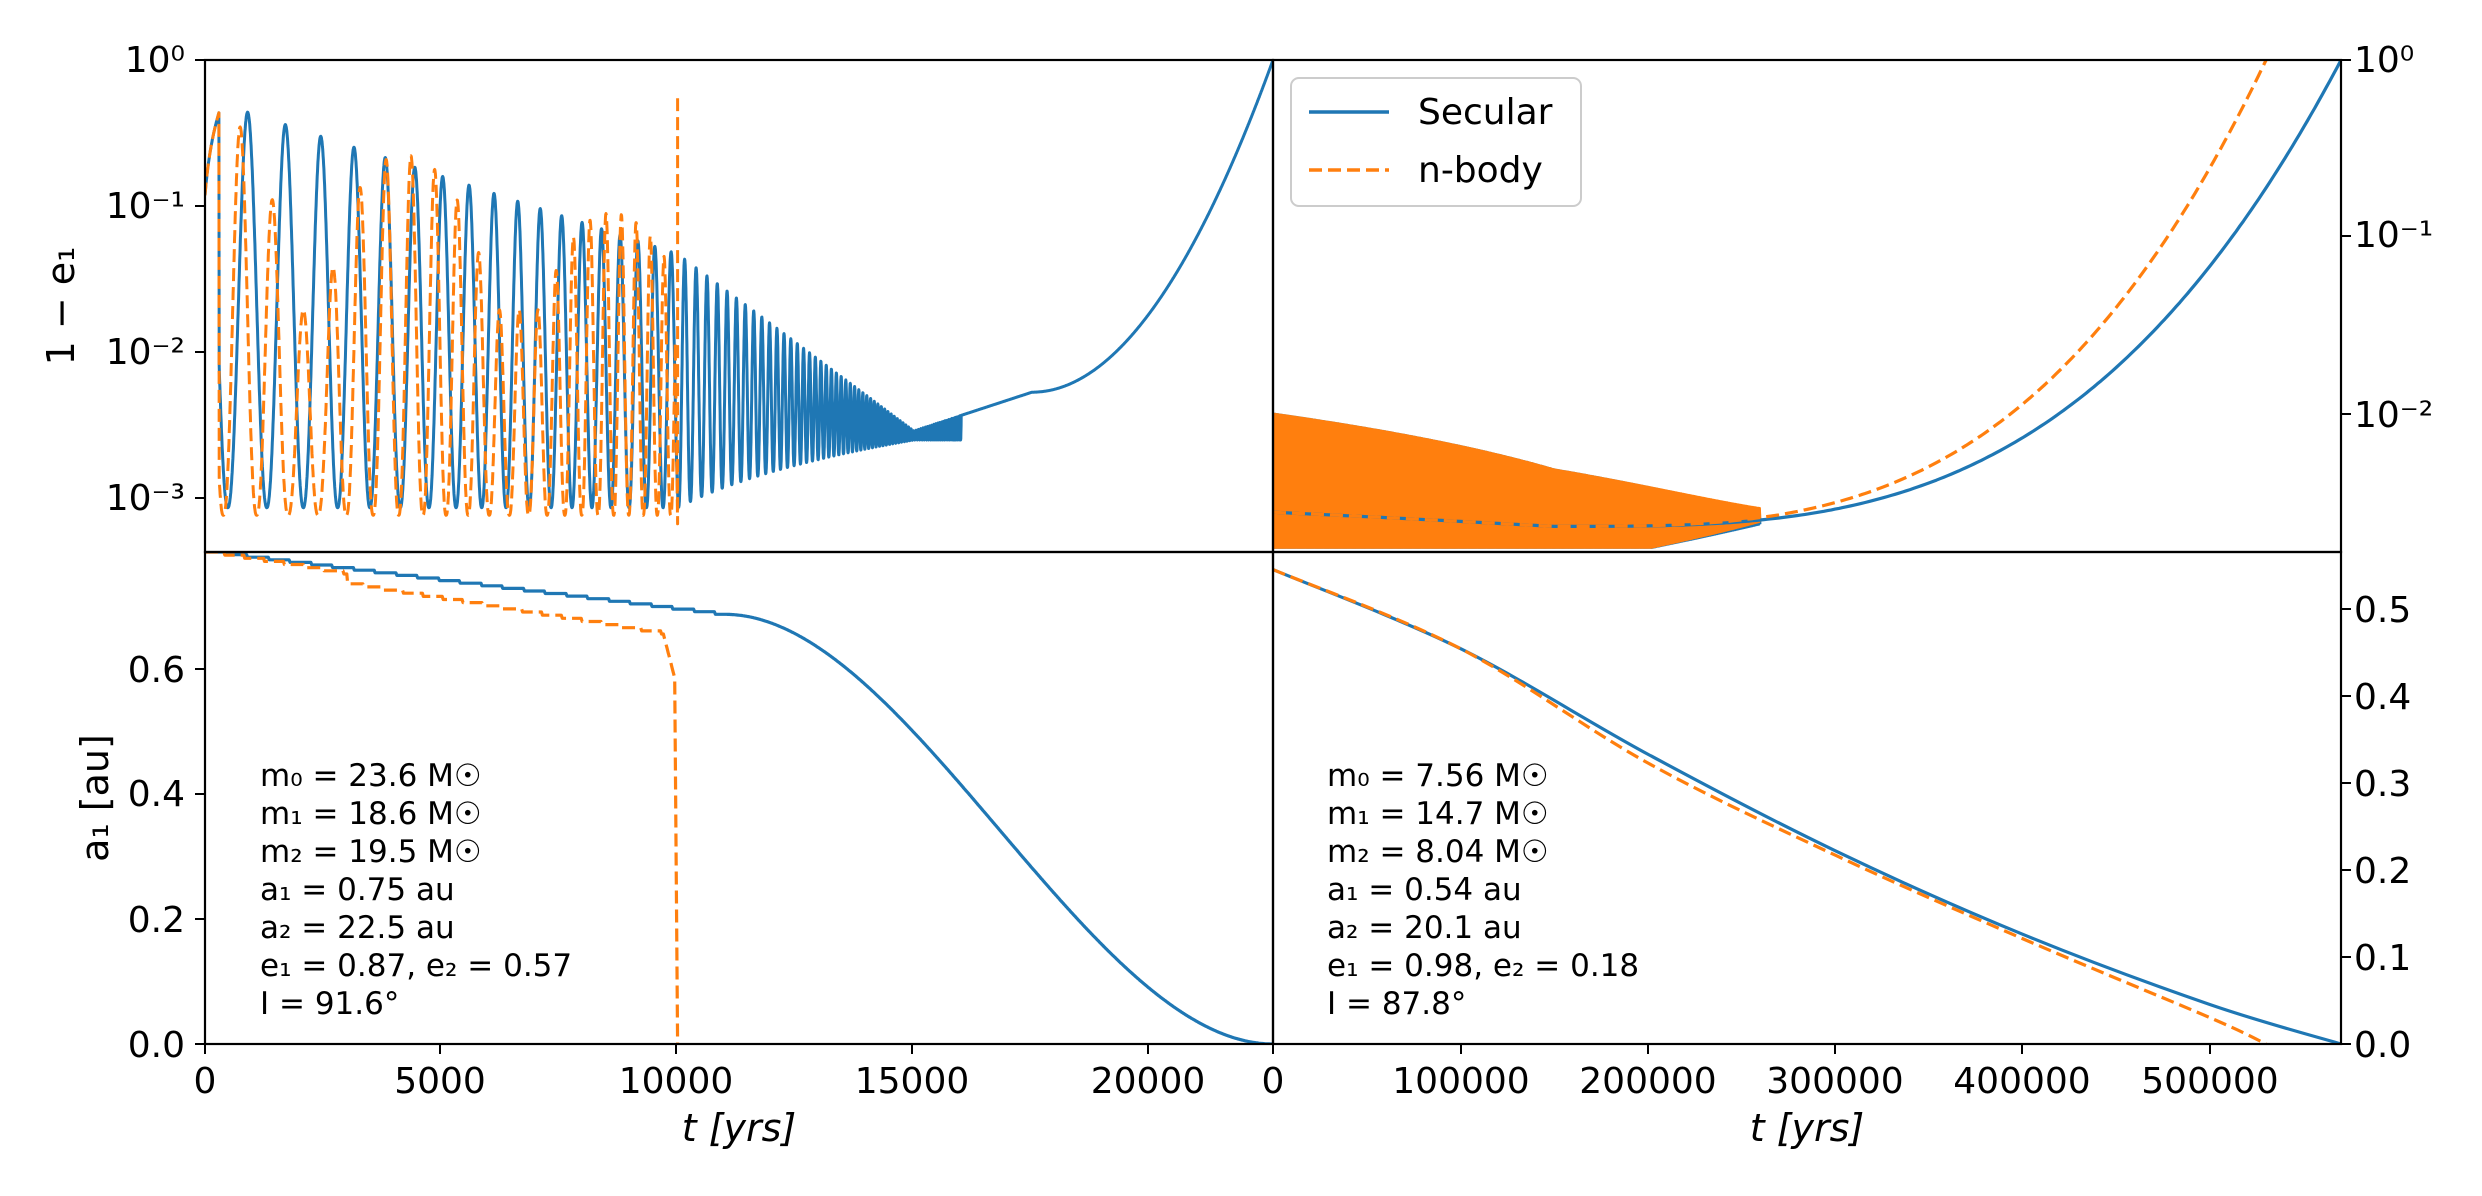  What do you see at coordinates (676, 1081) in the screenshot?
I see `xtick-label: 10000` at bounding box center [676, 1081].